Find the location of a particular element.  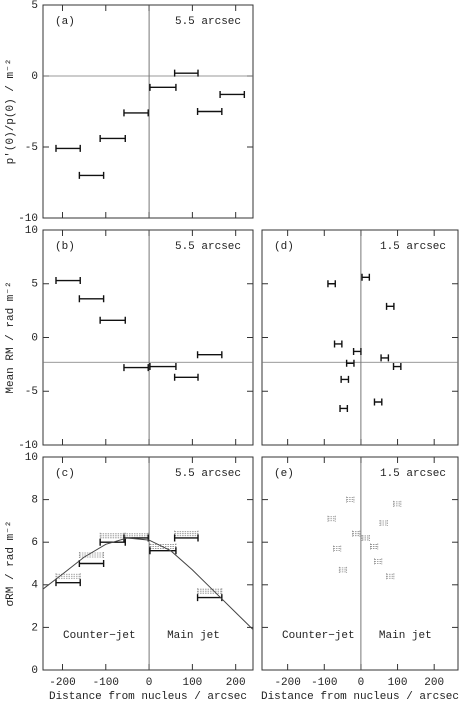

y-axis-label: σRM / rad m⁻² is located at coordinates (11, 564).